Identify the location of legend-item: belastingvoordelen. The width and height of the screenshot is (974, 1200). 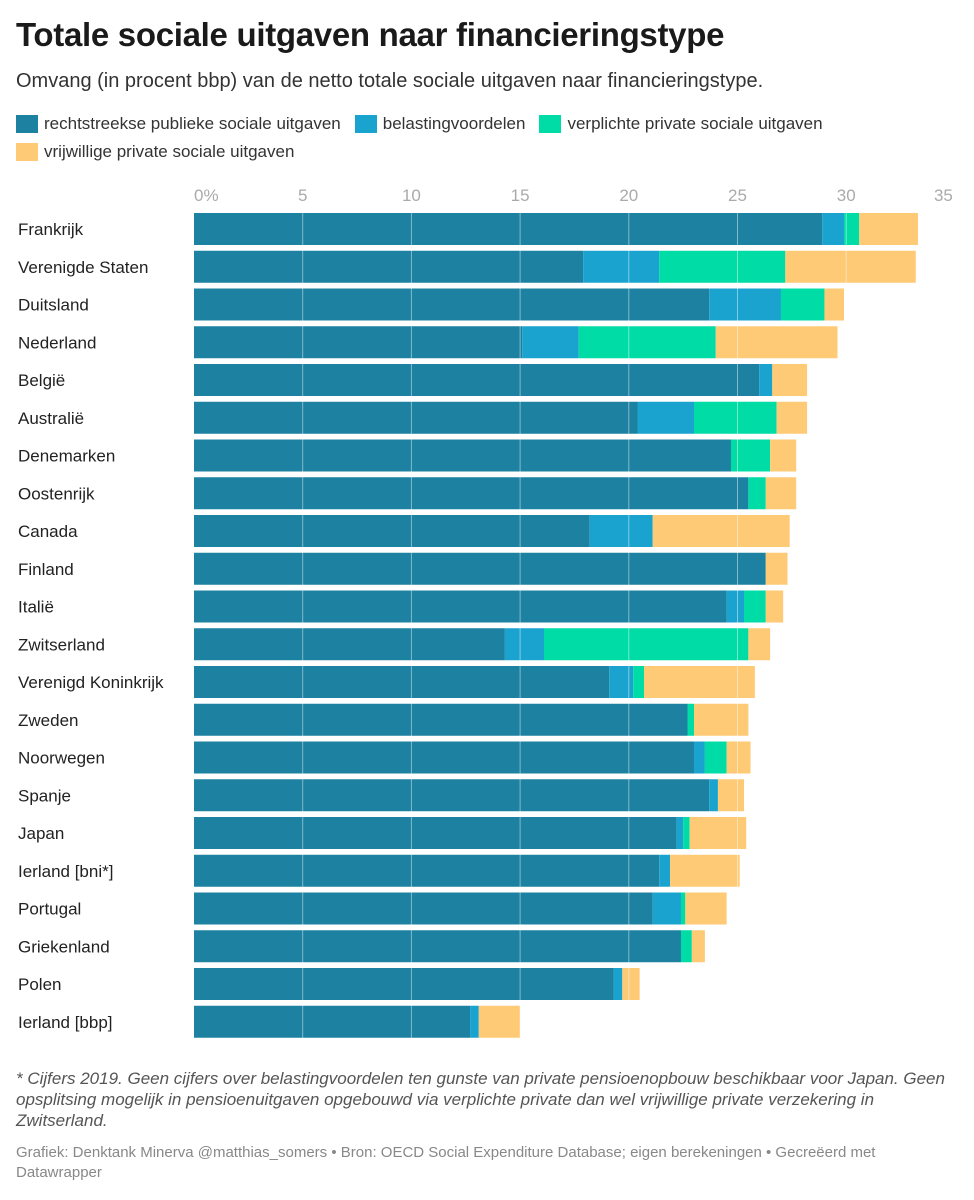
(439, 124).